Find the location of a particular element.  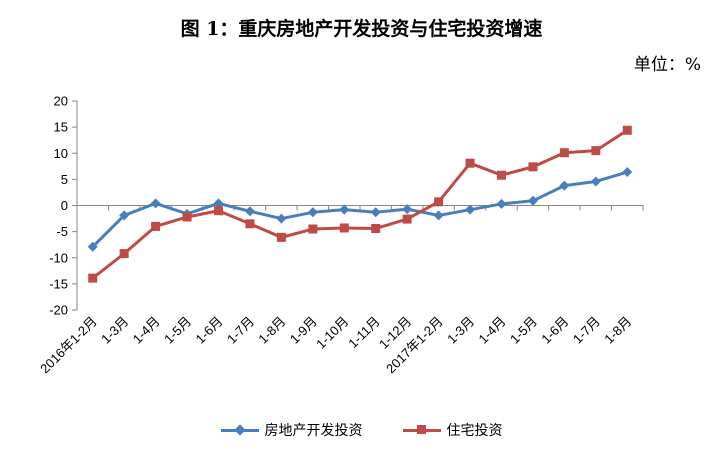

y-tick-label: -15 is located at coordinates (58, 283).